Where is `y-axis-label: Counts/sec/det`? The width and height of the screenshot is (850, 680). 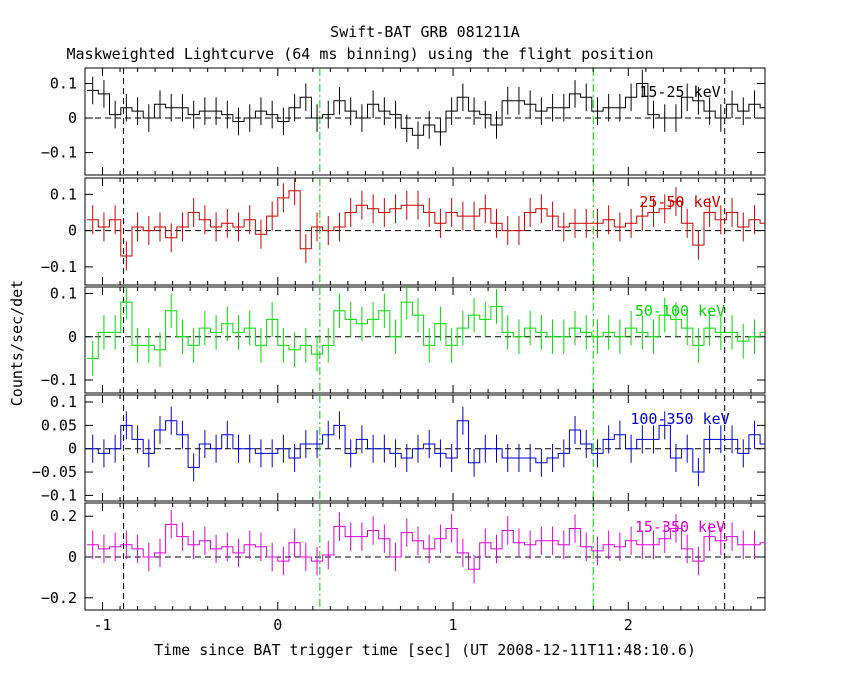
y-axis-label: Counts/sec/det is located at coordinates (17, 343).